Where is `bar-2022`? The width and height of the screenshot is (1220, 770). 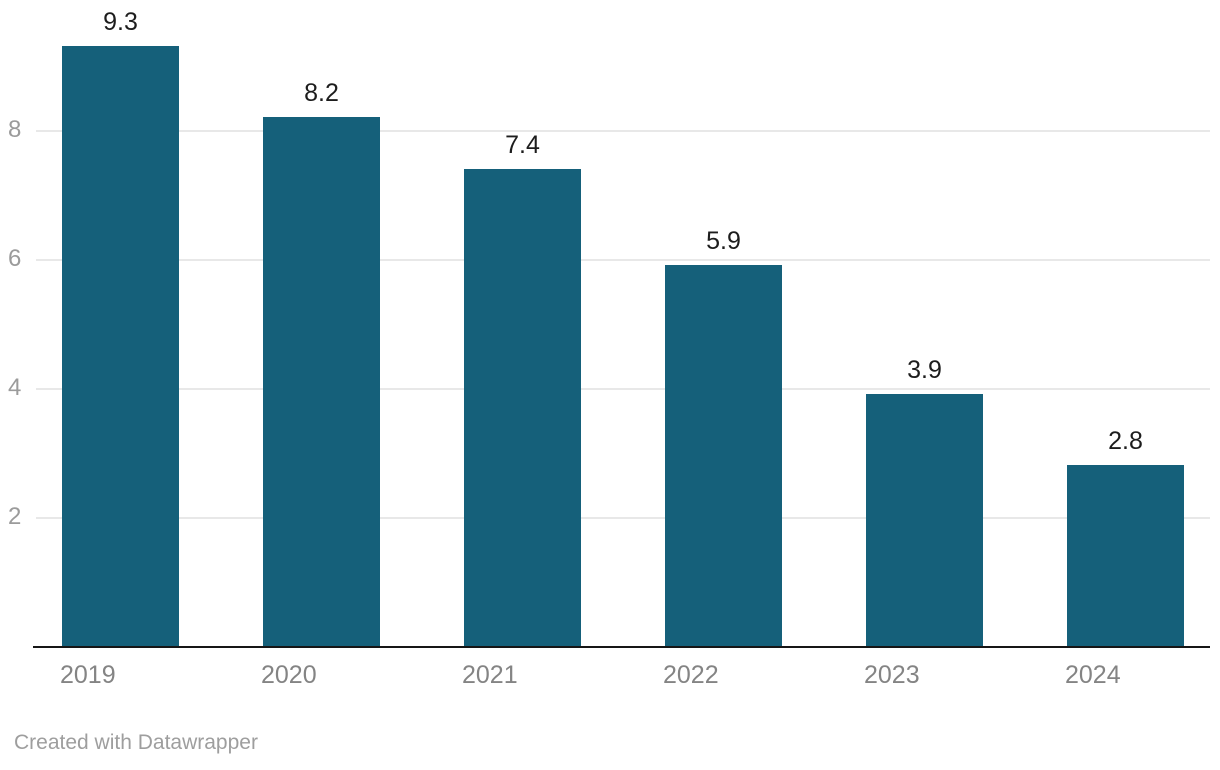 bar-2022 is located at coordinates (723, 455).